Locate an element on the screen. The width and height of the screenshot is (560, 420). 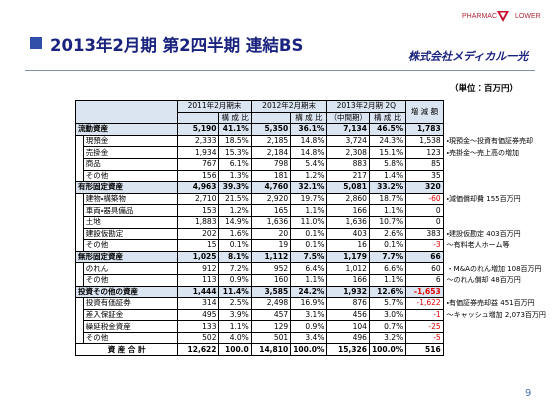
value-cell: 123 is located at coordinates (424, 152).